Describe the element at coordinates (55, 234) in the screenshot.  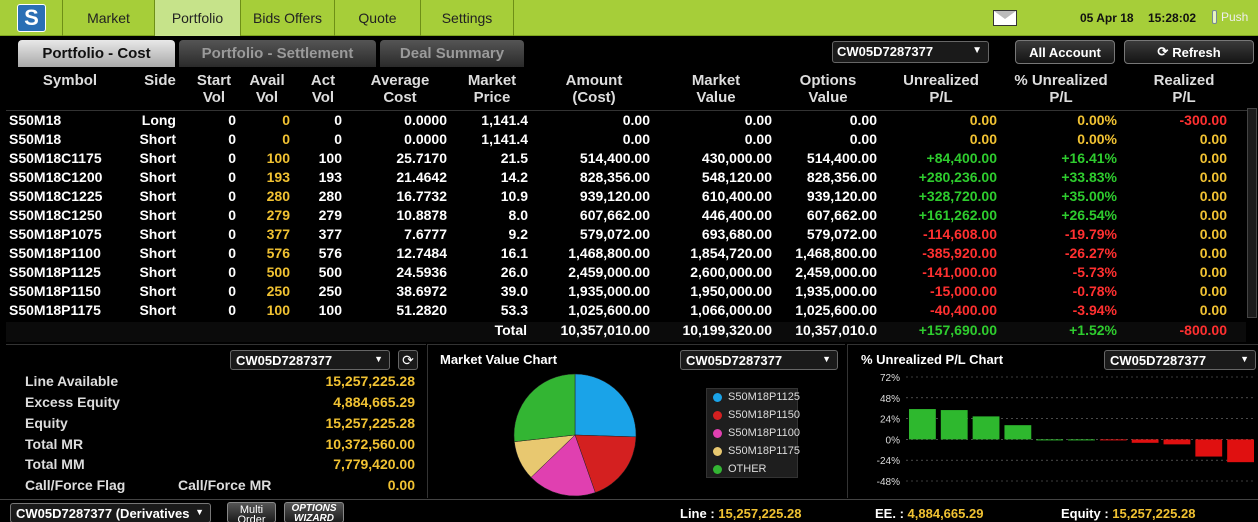
I see `cell-symbol: S50M18P1075` at that location.